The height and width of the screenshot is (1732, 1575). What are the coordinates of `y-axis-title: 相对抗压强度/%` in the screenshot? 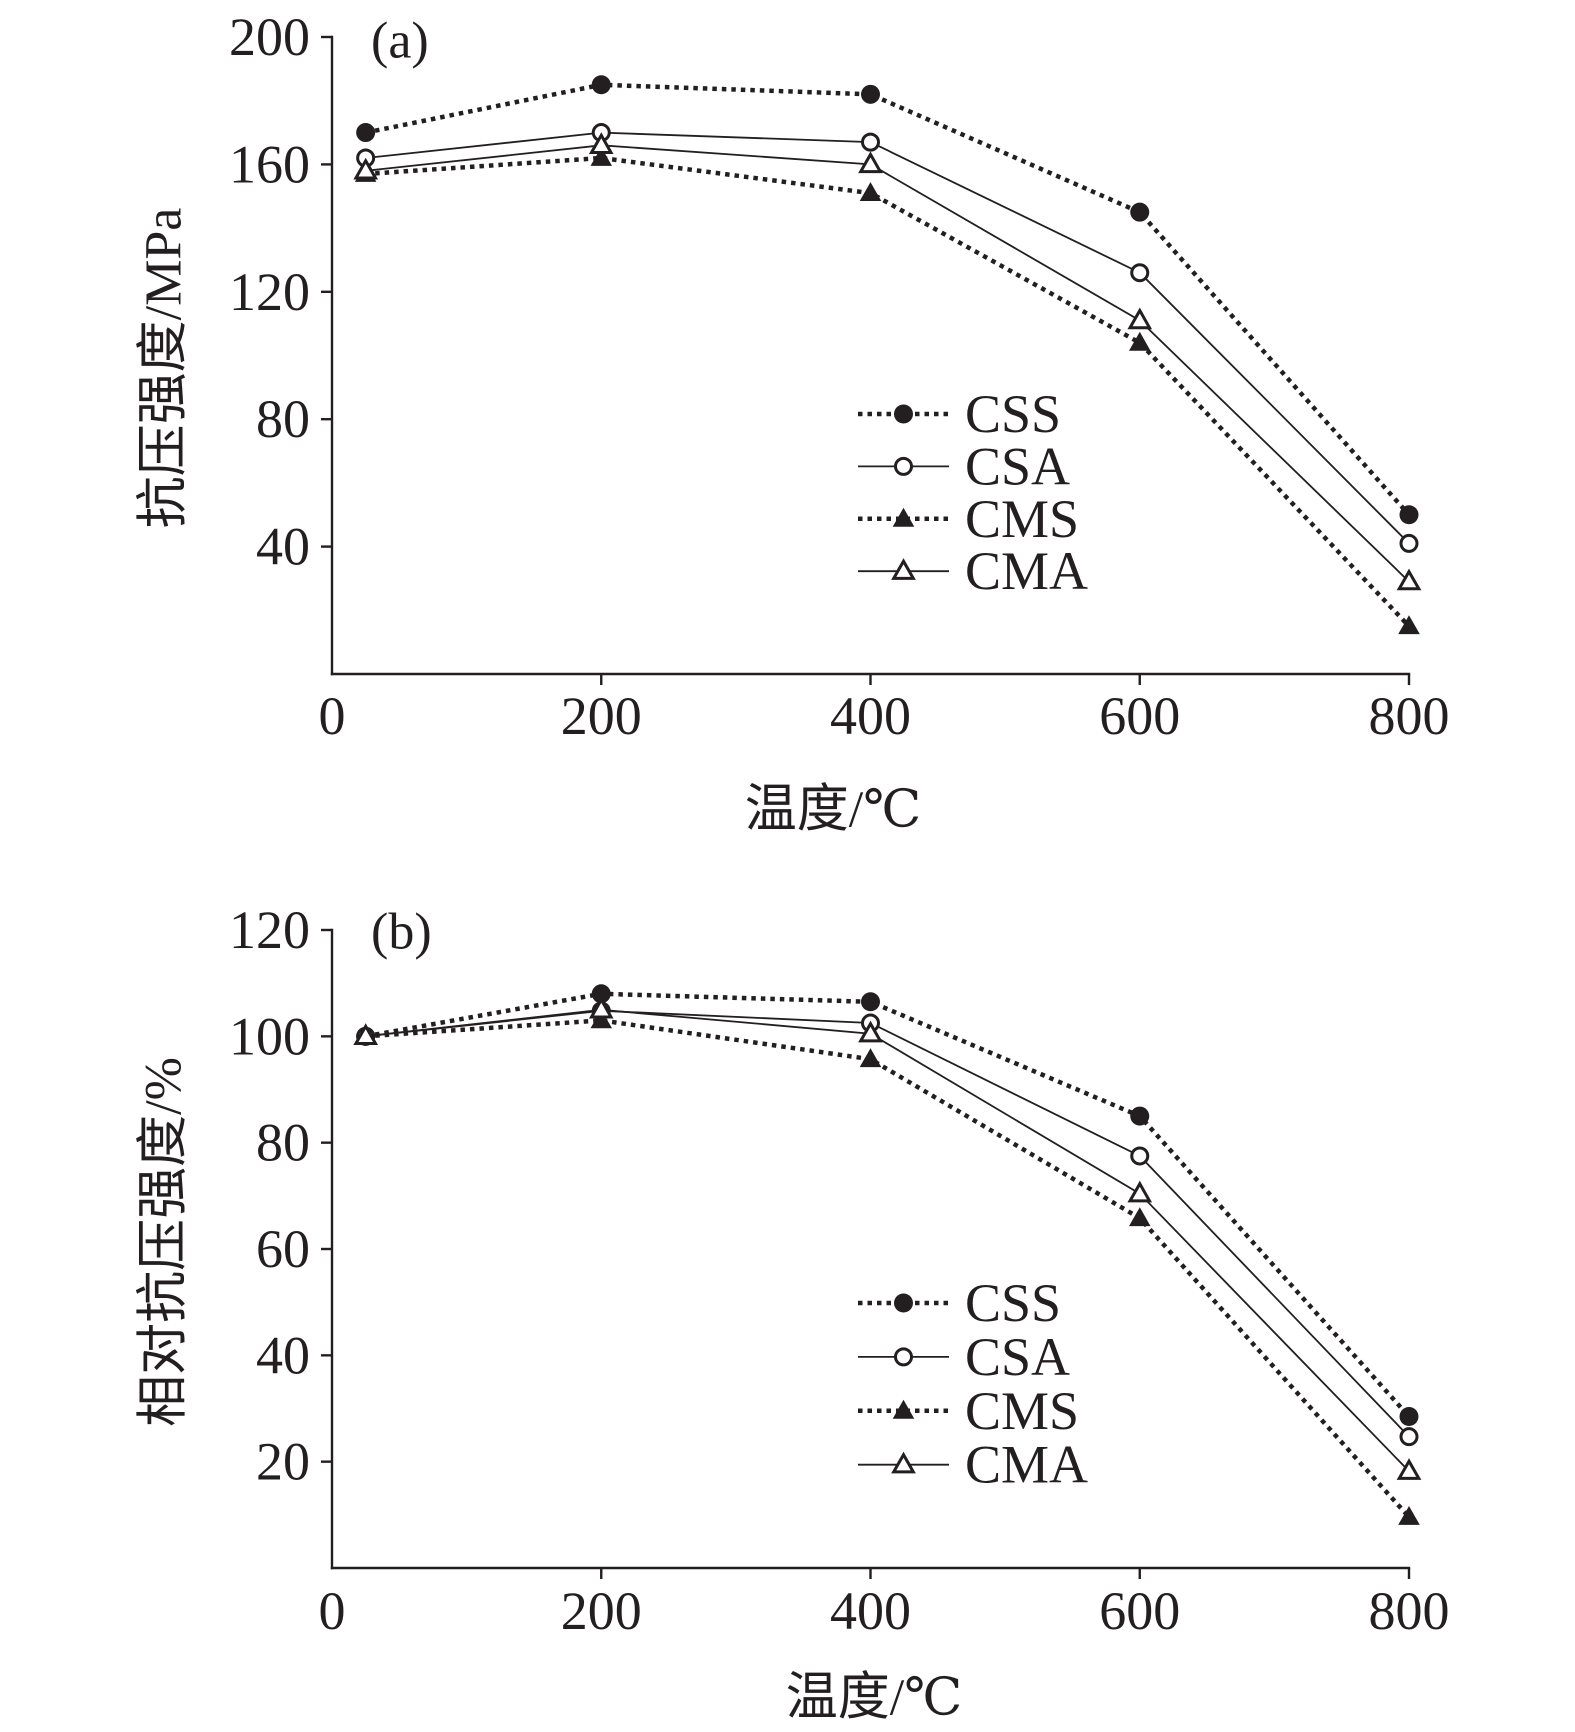 It's located at (164, 1242).